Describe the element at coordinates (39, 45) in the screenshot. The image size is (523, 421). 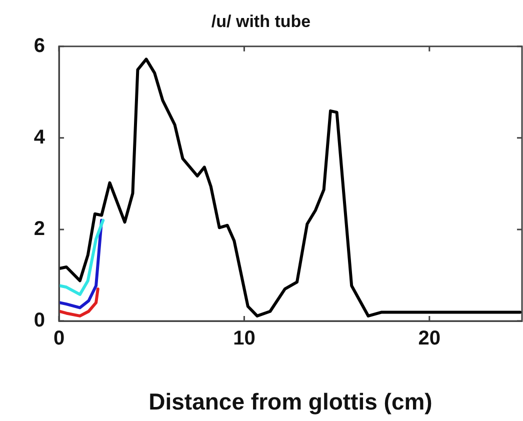
I see `y-tick-label: 6` at that location.